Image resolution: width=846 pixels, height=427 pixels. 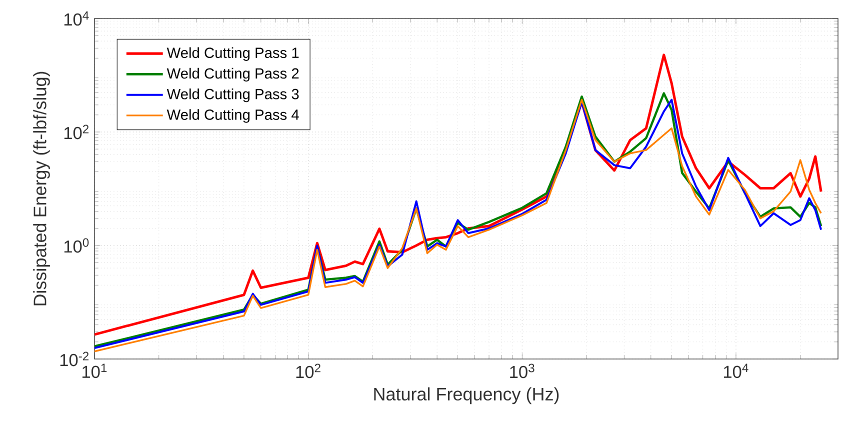 I want to click on y-axis-title: Dissipated Energy (ft-lbf/slug), so click(x=41, y=189).